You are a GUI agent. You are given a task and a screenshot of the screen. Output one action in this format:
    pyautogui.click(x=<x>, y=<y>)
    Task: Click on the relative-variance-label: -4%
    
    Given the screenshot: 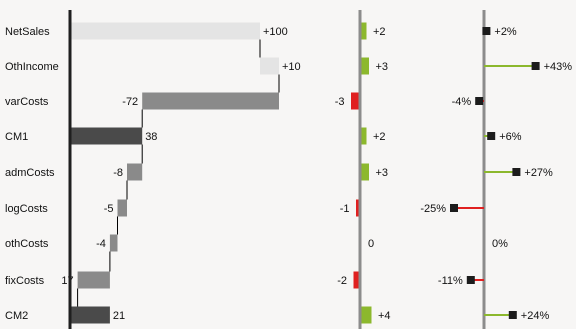 What is the action you would take?
    pyautogui.click(x=462, y=102)
    